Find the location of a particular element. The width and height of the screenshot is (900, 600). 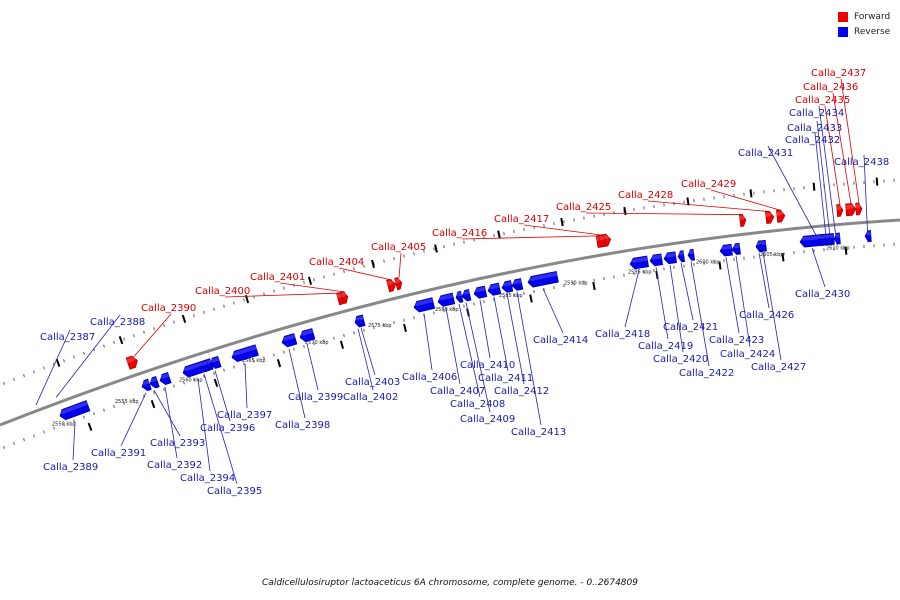

gene-label: Calla_2400 is located at coordinates (222, 291).